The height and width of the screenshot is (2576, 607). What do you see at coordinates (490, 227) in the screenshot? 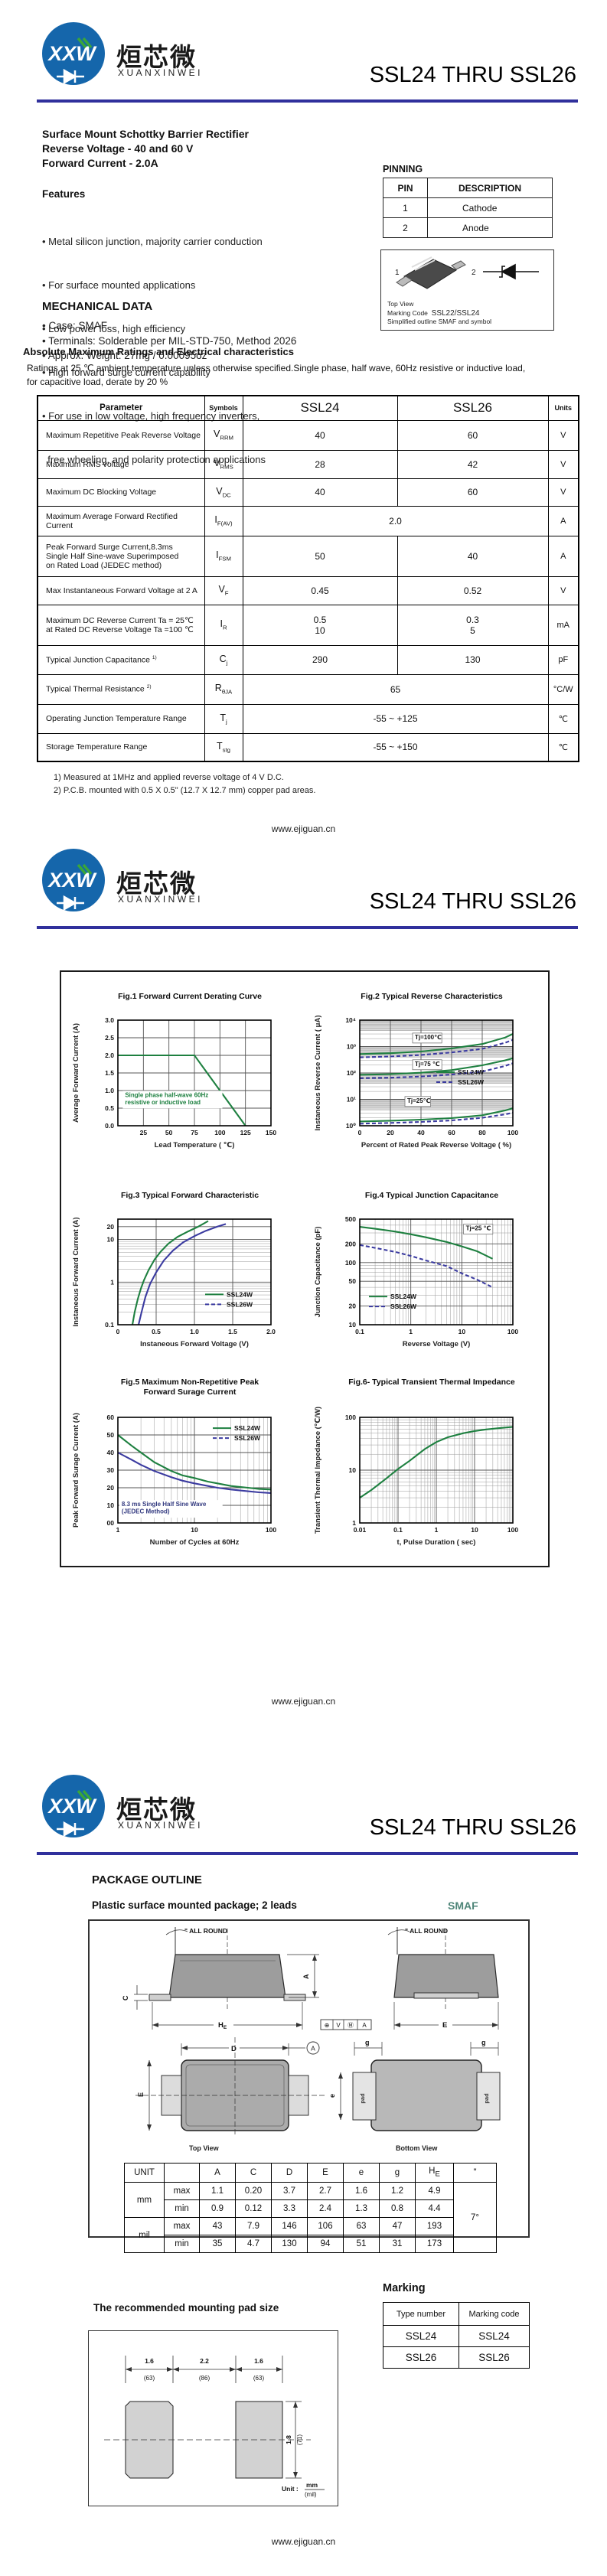
I see `pin-description: Anode` at bounding box center [490, 227].